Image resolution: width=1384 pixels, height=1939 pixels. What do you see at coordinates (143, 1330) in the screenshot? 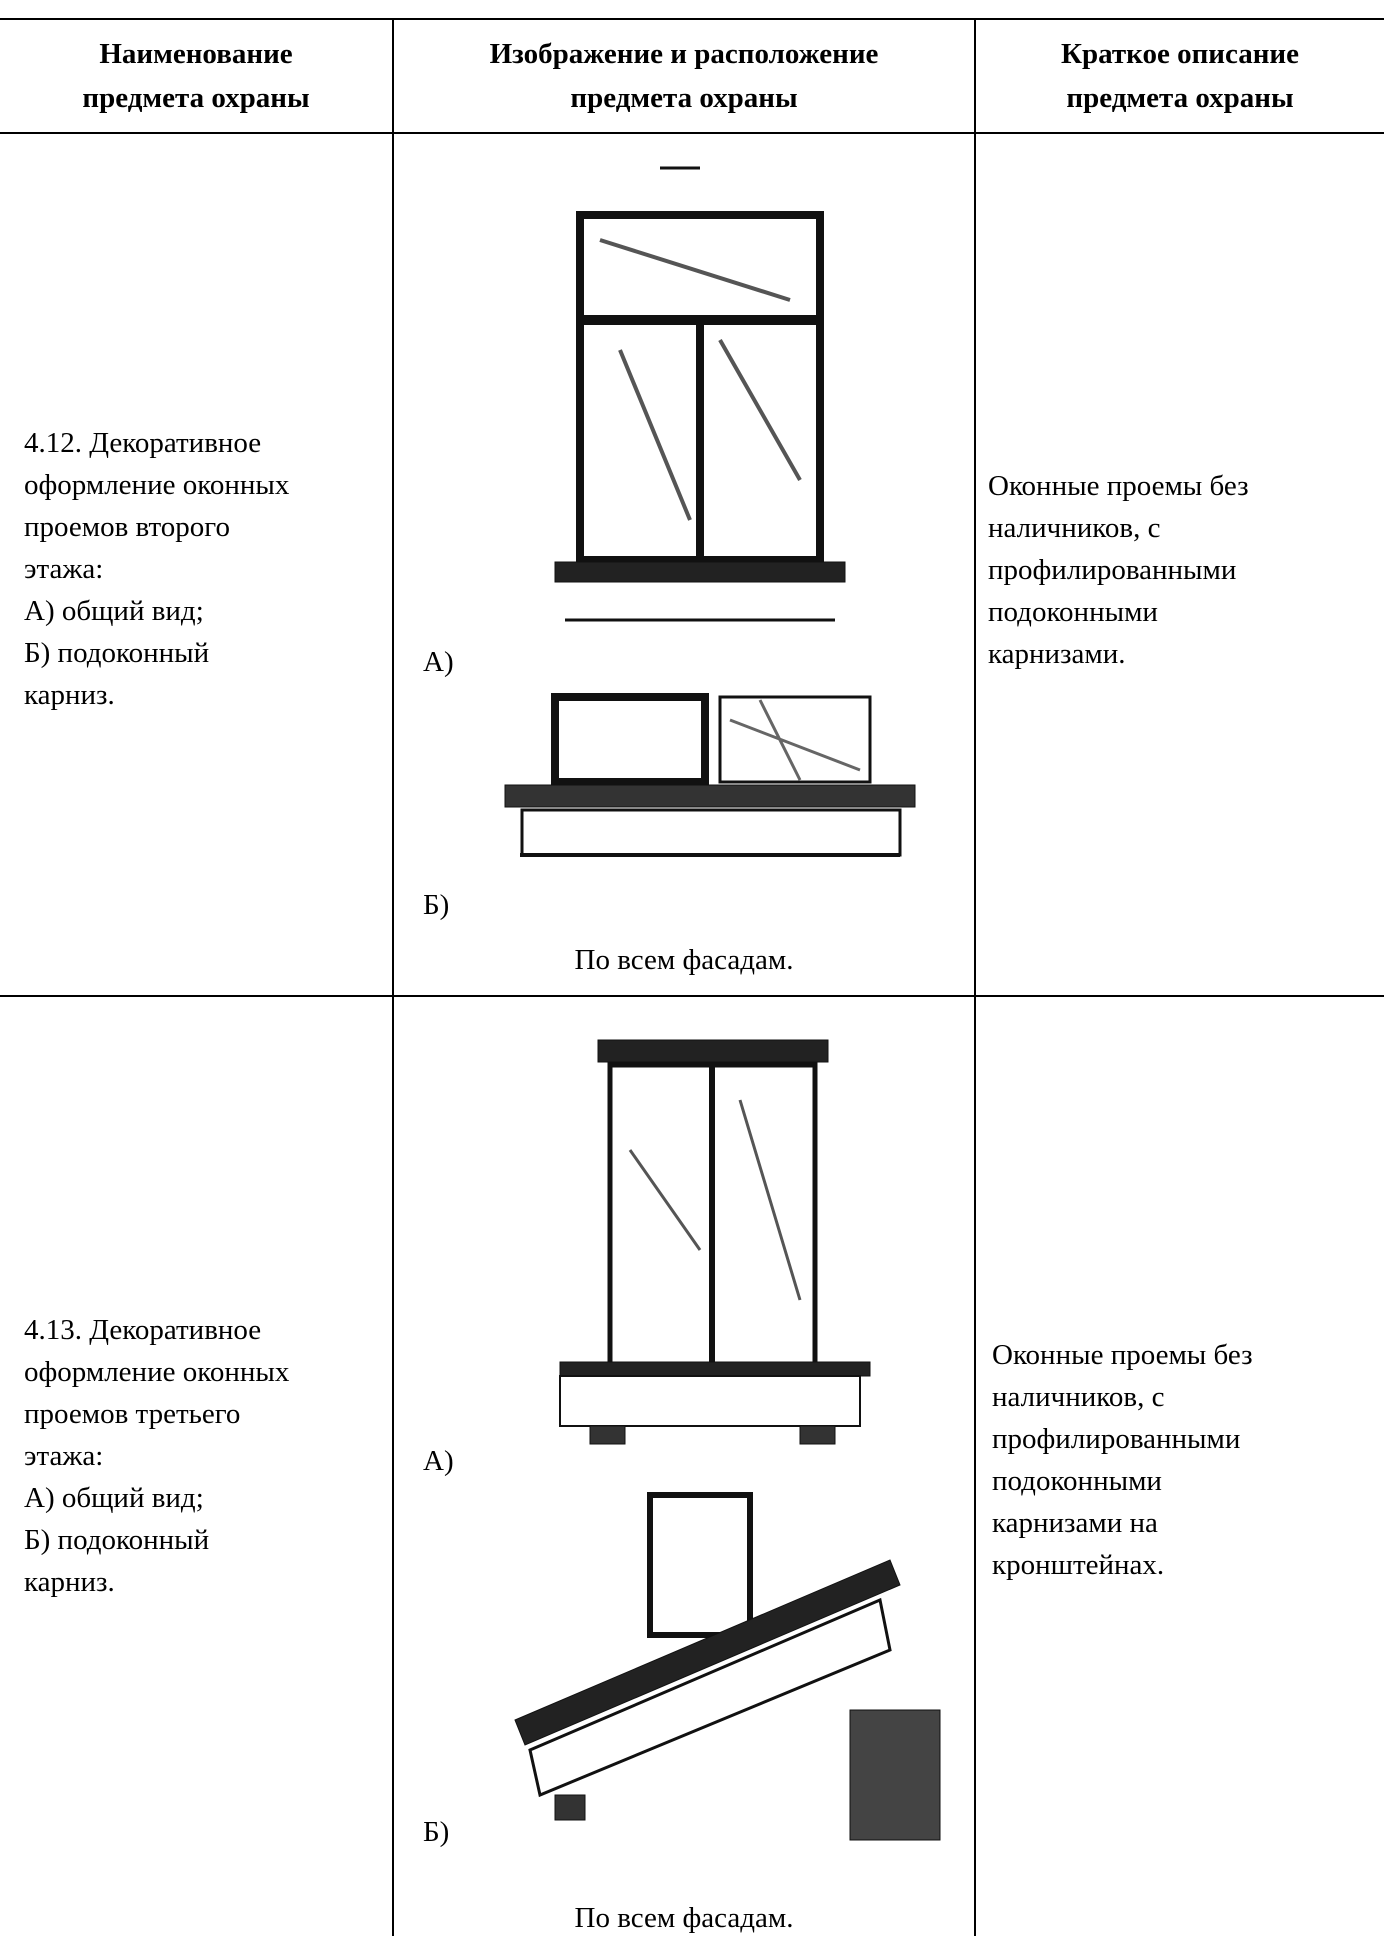
I see `item-name: 4.13. Декоративное` at bounding box center [143, 1330].